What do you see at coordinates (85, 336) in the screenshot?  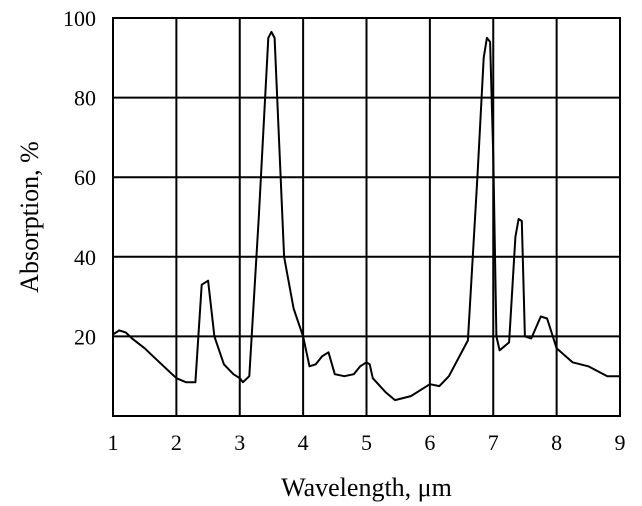 I see `y-tick-label: 20` at bounding box center [85, 336].